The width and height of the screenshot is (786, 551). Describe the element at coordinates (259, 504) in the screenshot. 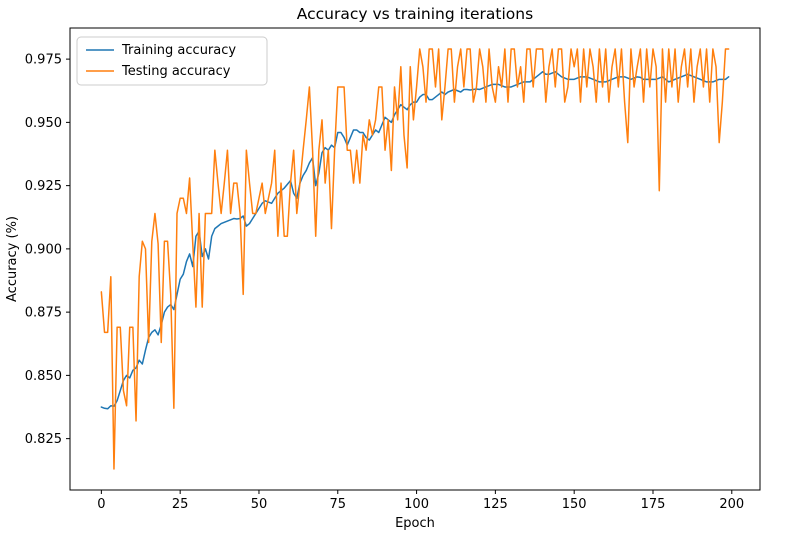

I see `x-tick-label: 50` at that location.